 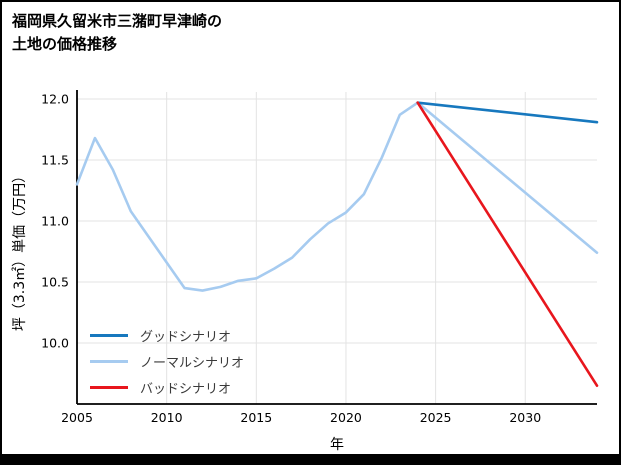 I want to click on good-scenario-line-swatch, so click(x=109, y=335).